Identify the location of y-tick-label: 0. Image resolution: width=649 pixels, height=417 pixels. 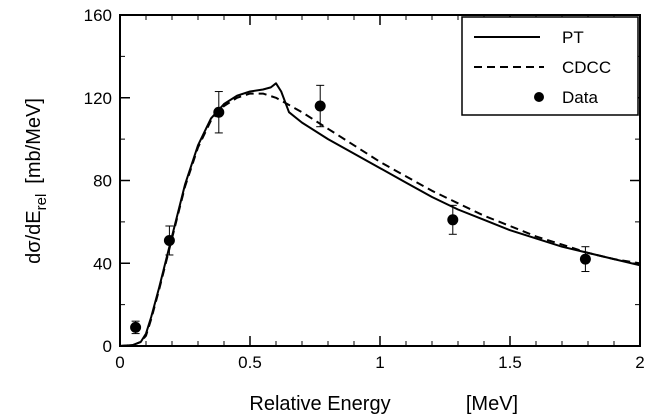
(107, 346).